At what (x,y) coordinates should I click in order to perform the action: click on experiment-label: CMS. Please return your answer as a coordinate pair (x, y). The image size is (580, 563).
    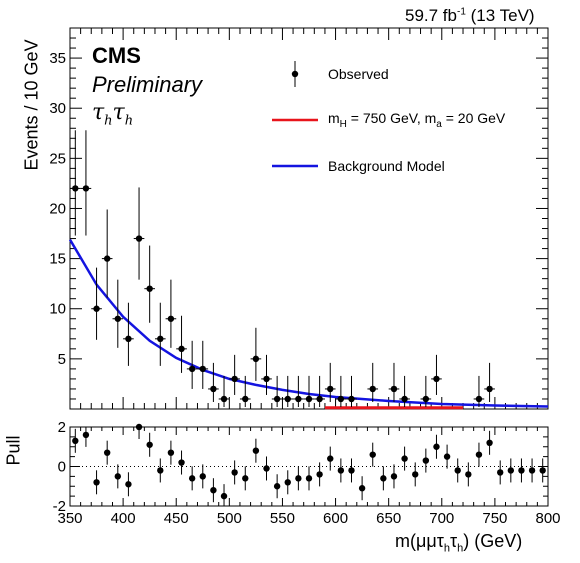
    Looking at the image, I should click on (116, 55).